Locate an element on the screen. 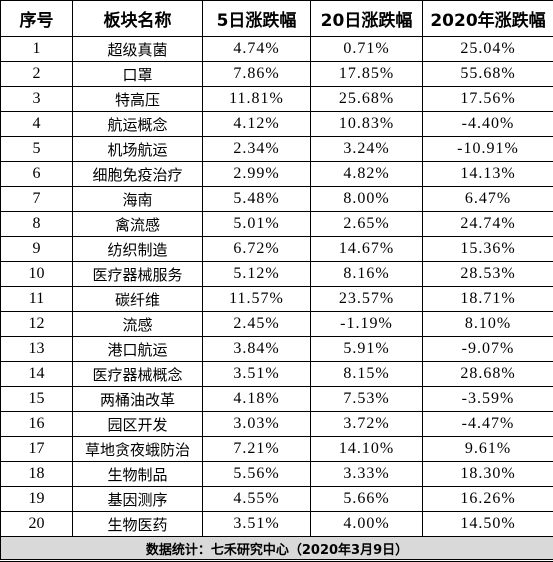 This screenshot has height=562, width=553. change-5day: 2.45% is located at coordinates (256, 324).